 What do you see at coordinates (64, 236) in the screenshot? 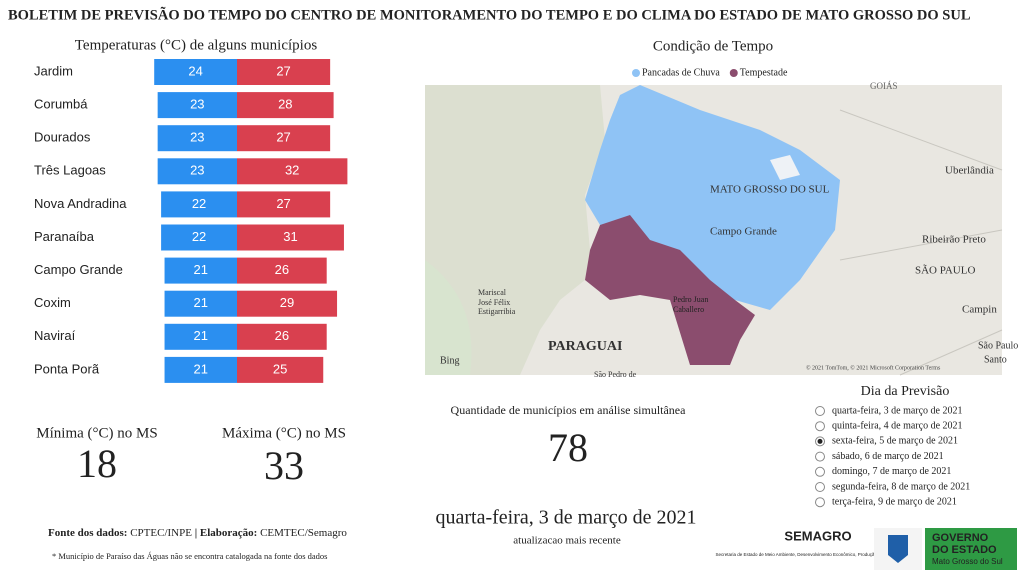
I see `category-label: Paranaíba` at bounding box center [64, 236].